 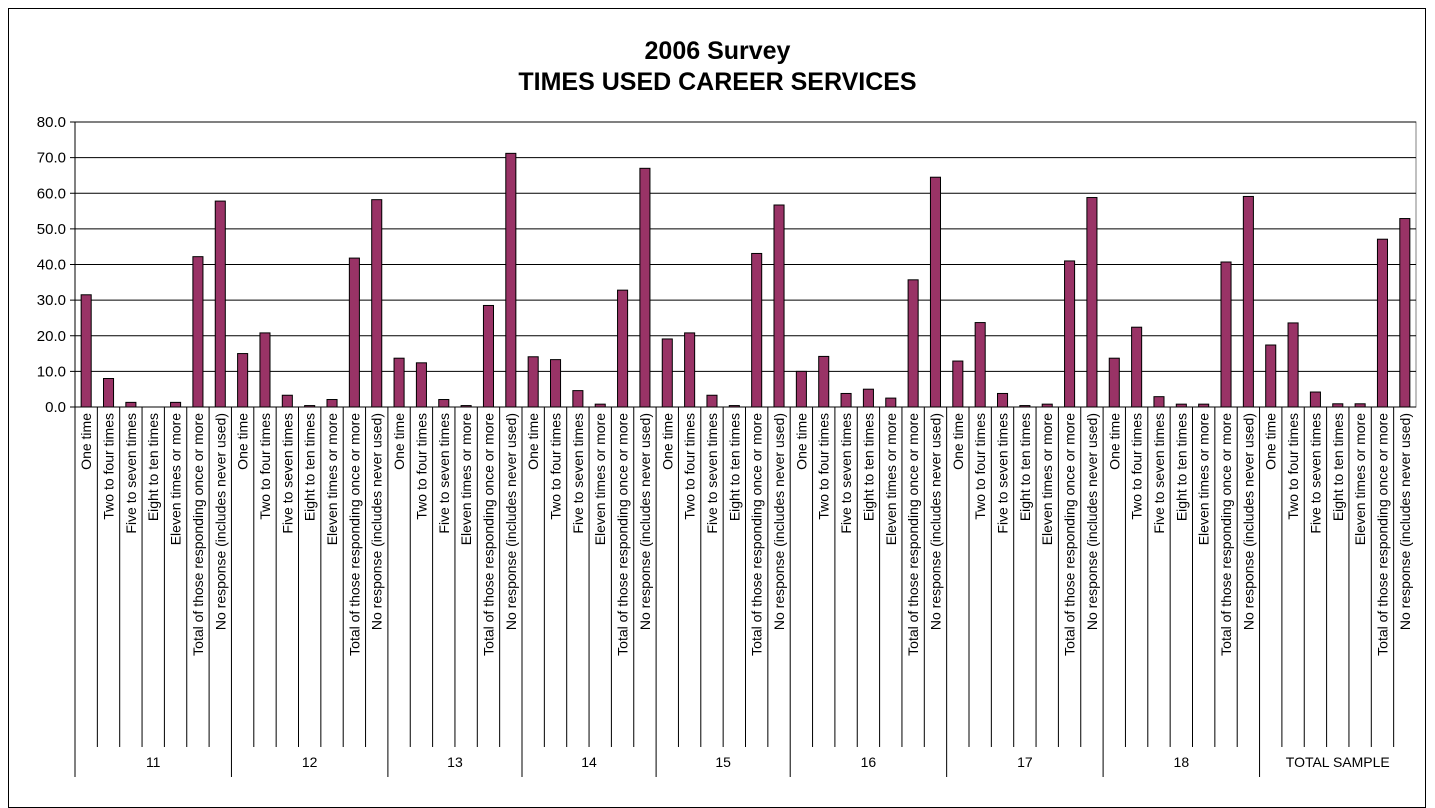 I want to click on y-tick-label: 50.0, so click(x=51, y=229).